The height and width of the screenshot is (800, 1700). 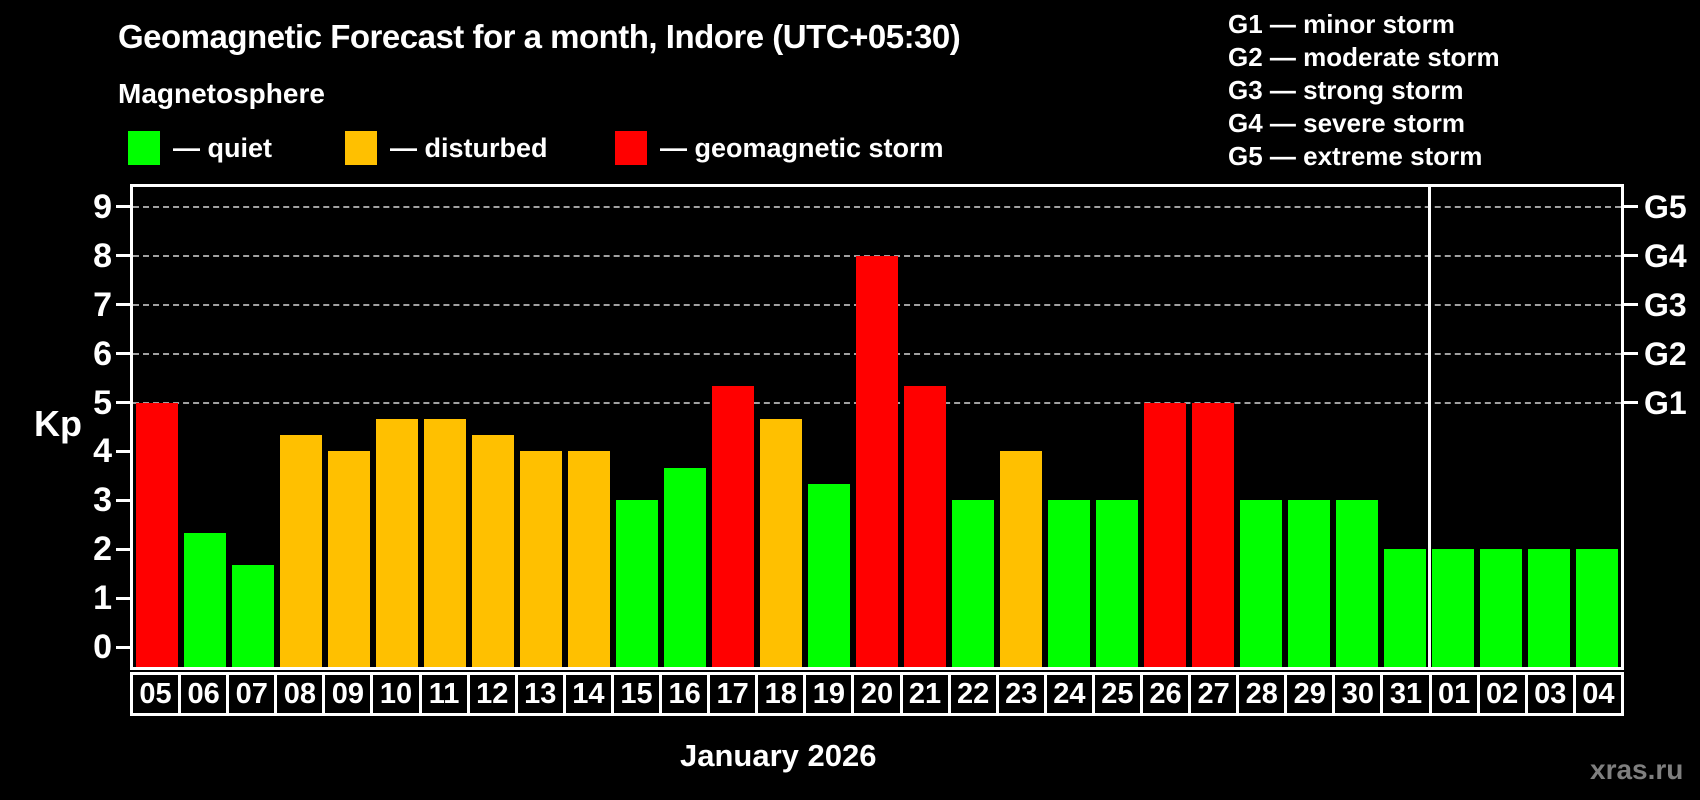 I want to click on y-axis-tick-label-5: 5, so click(x=102, y=402).